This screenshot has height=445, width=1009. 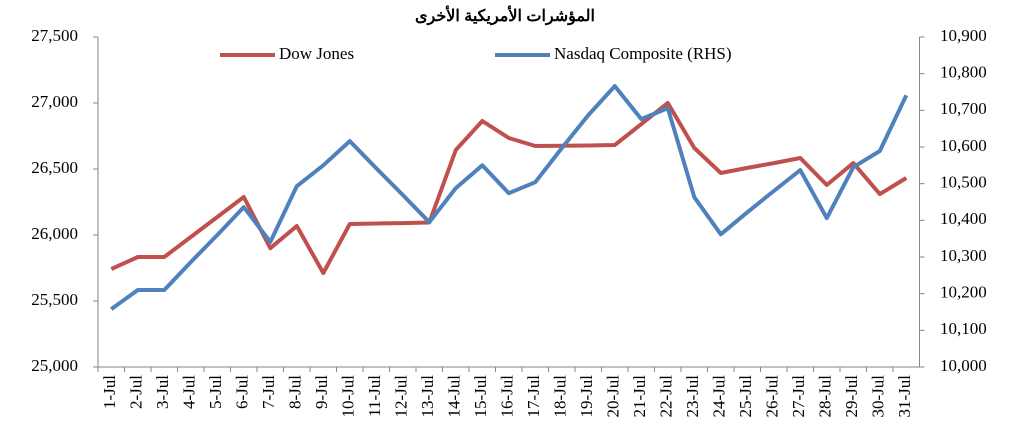 I want to click on x-tick-label: 31-Jul, so click(x=904, y=396).